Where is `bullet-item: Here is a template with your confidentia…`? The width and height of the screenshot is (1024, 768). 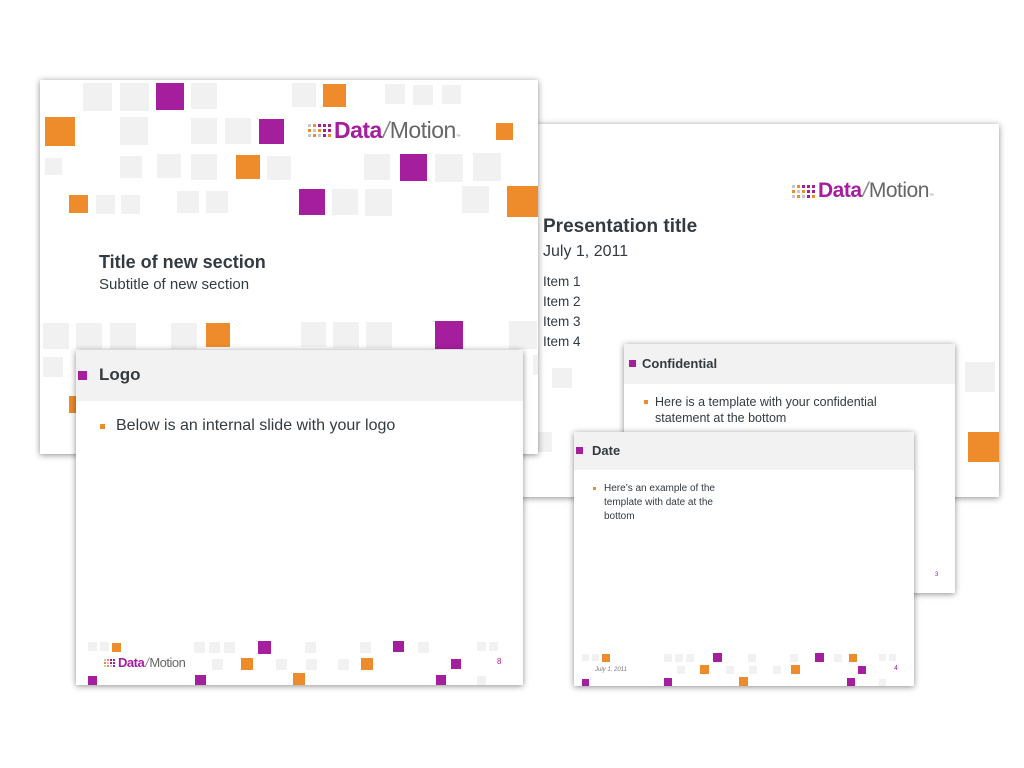 bullet-item: Here is a template with your confidentia… is located at coordinates (779, 410).